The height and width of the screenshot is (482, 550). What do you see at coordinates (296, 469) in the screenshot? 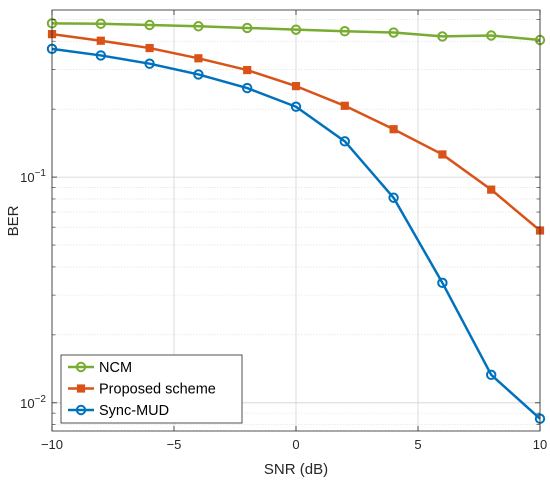
I see `x-axis-label: SNR (dB)` at bounding box center [296, 469].